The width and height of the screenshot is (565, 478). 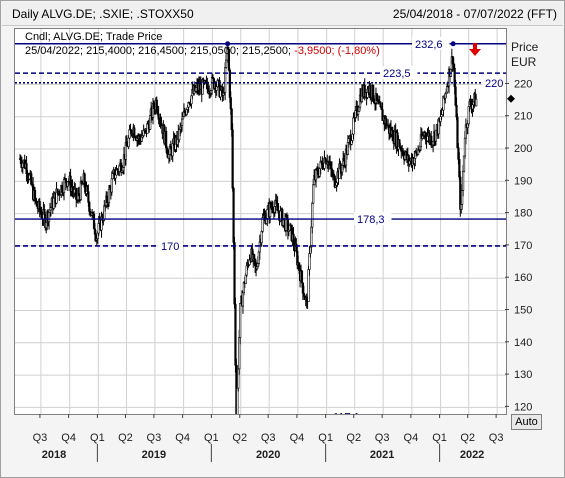 What do you see at coordinates (103, 14) in the screenshot?
I see `chart-title: Daily ALVG.DE; .SXIE; .STOXX50` at bounding box center [103, 14].